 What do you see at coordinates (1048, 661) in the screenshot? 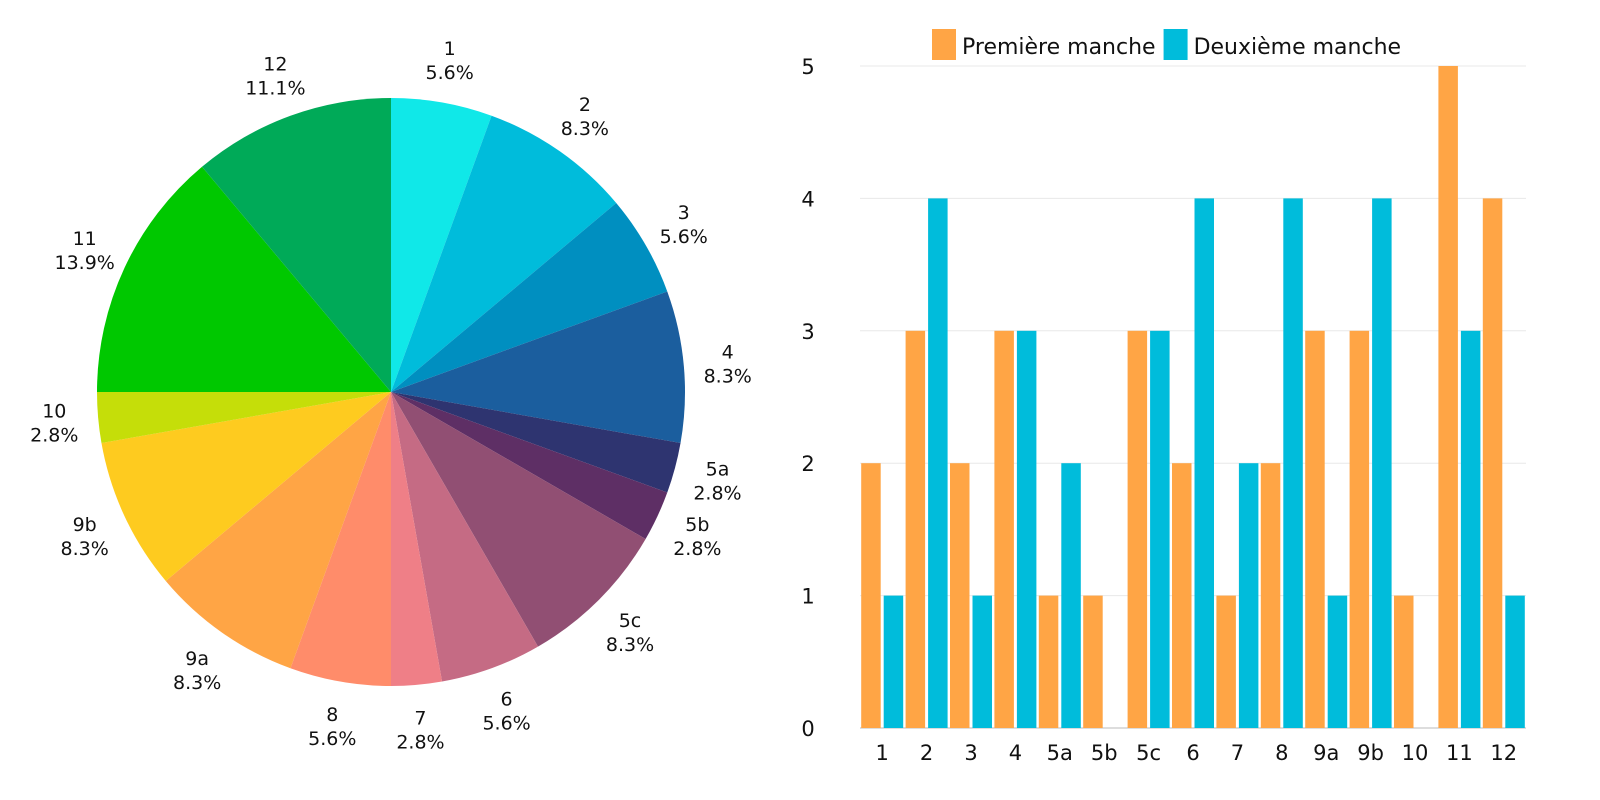
I see `bar-premiere-5a` at bounding box center [1048, 661].